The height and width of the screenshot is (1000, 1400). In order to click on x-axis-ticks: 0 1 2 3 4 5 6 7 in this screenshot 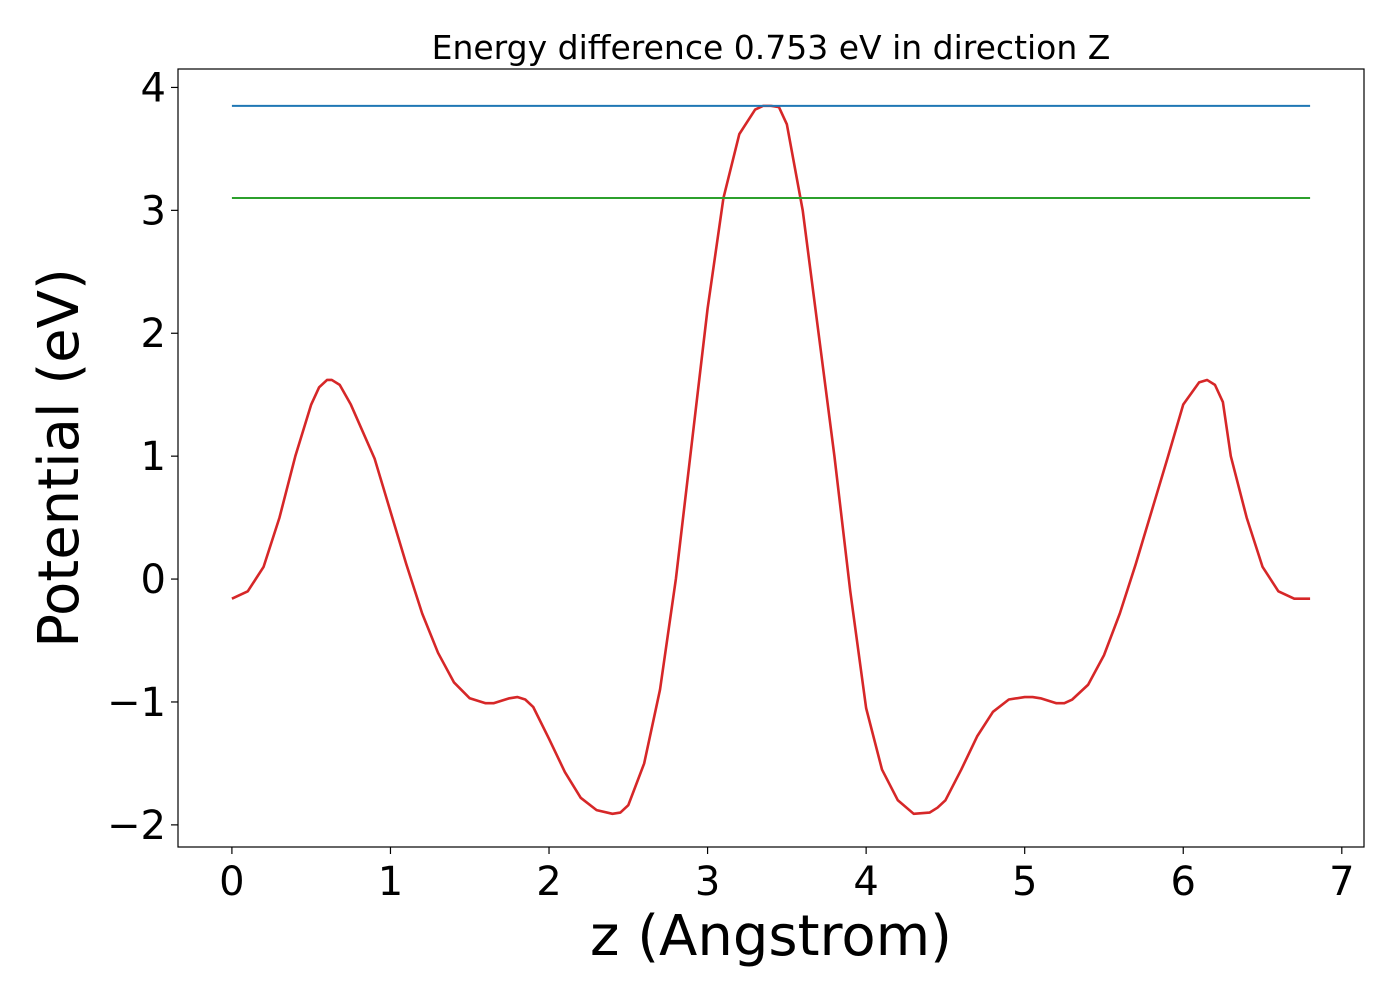, I will do `click(787, 876)`.